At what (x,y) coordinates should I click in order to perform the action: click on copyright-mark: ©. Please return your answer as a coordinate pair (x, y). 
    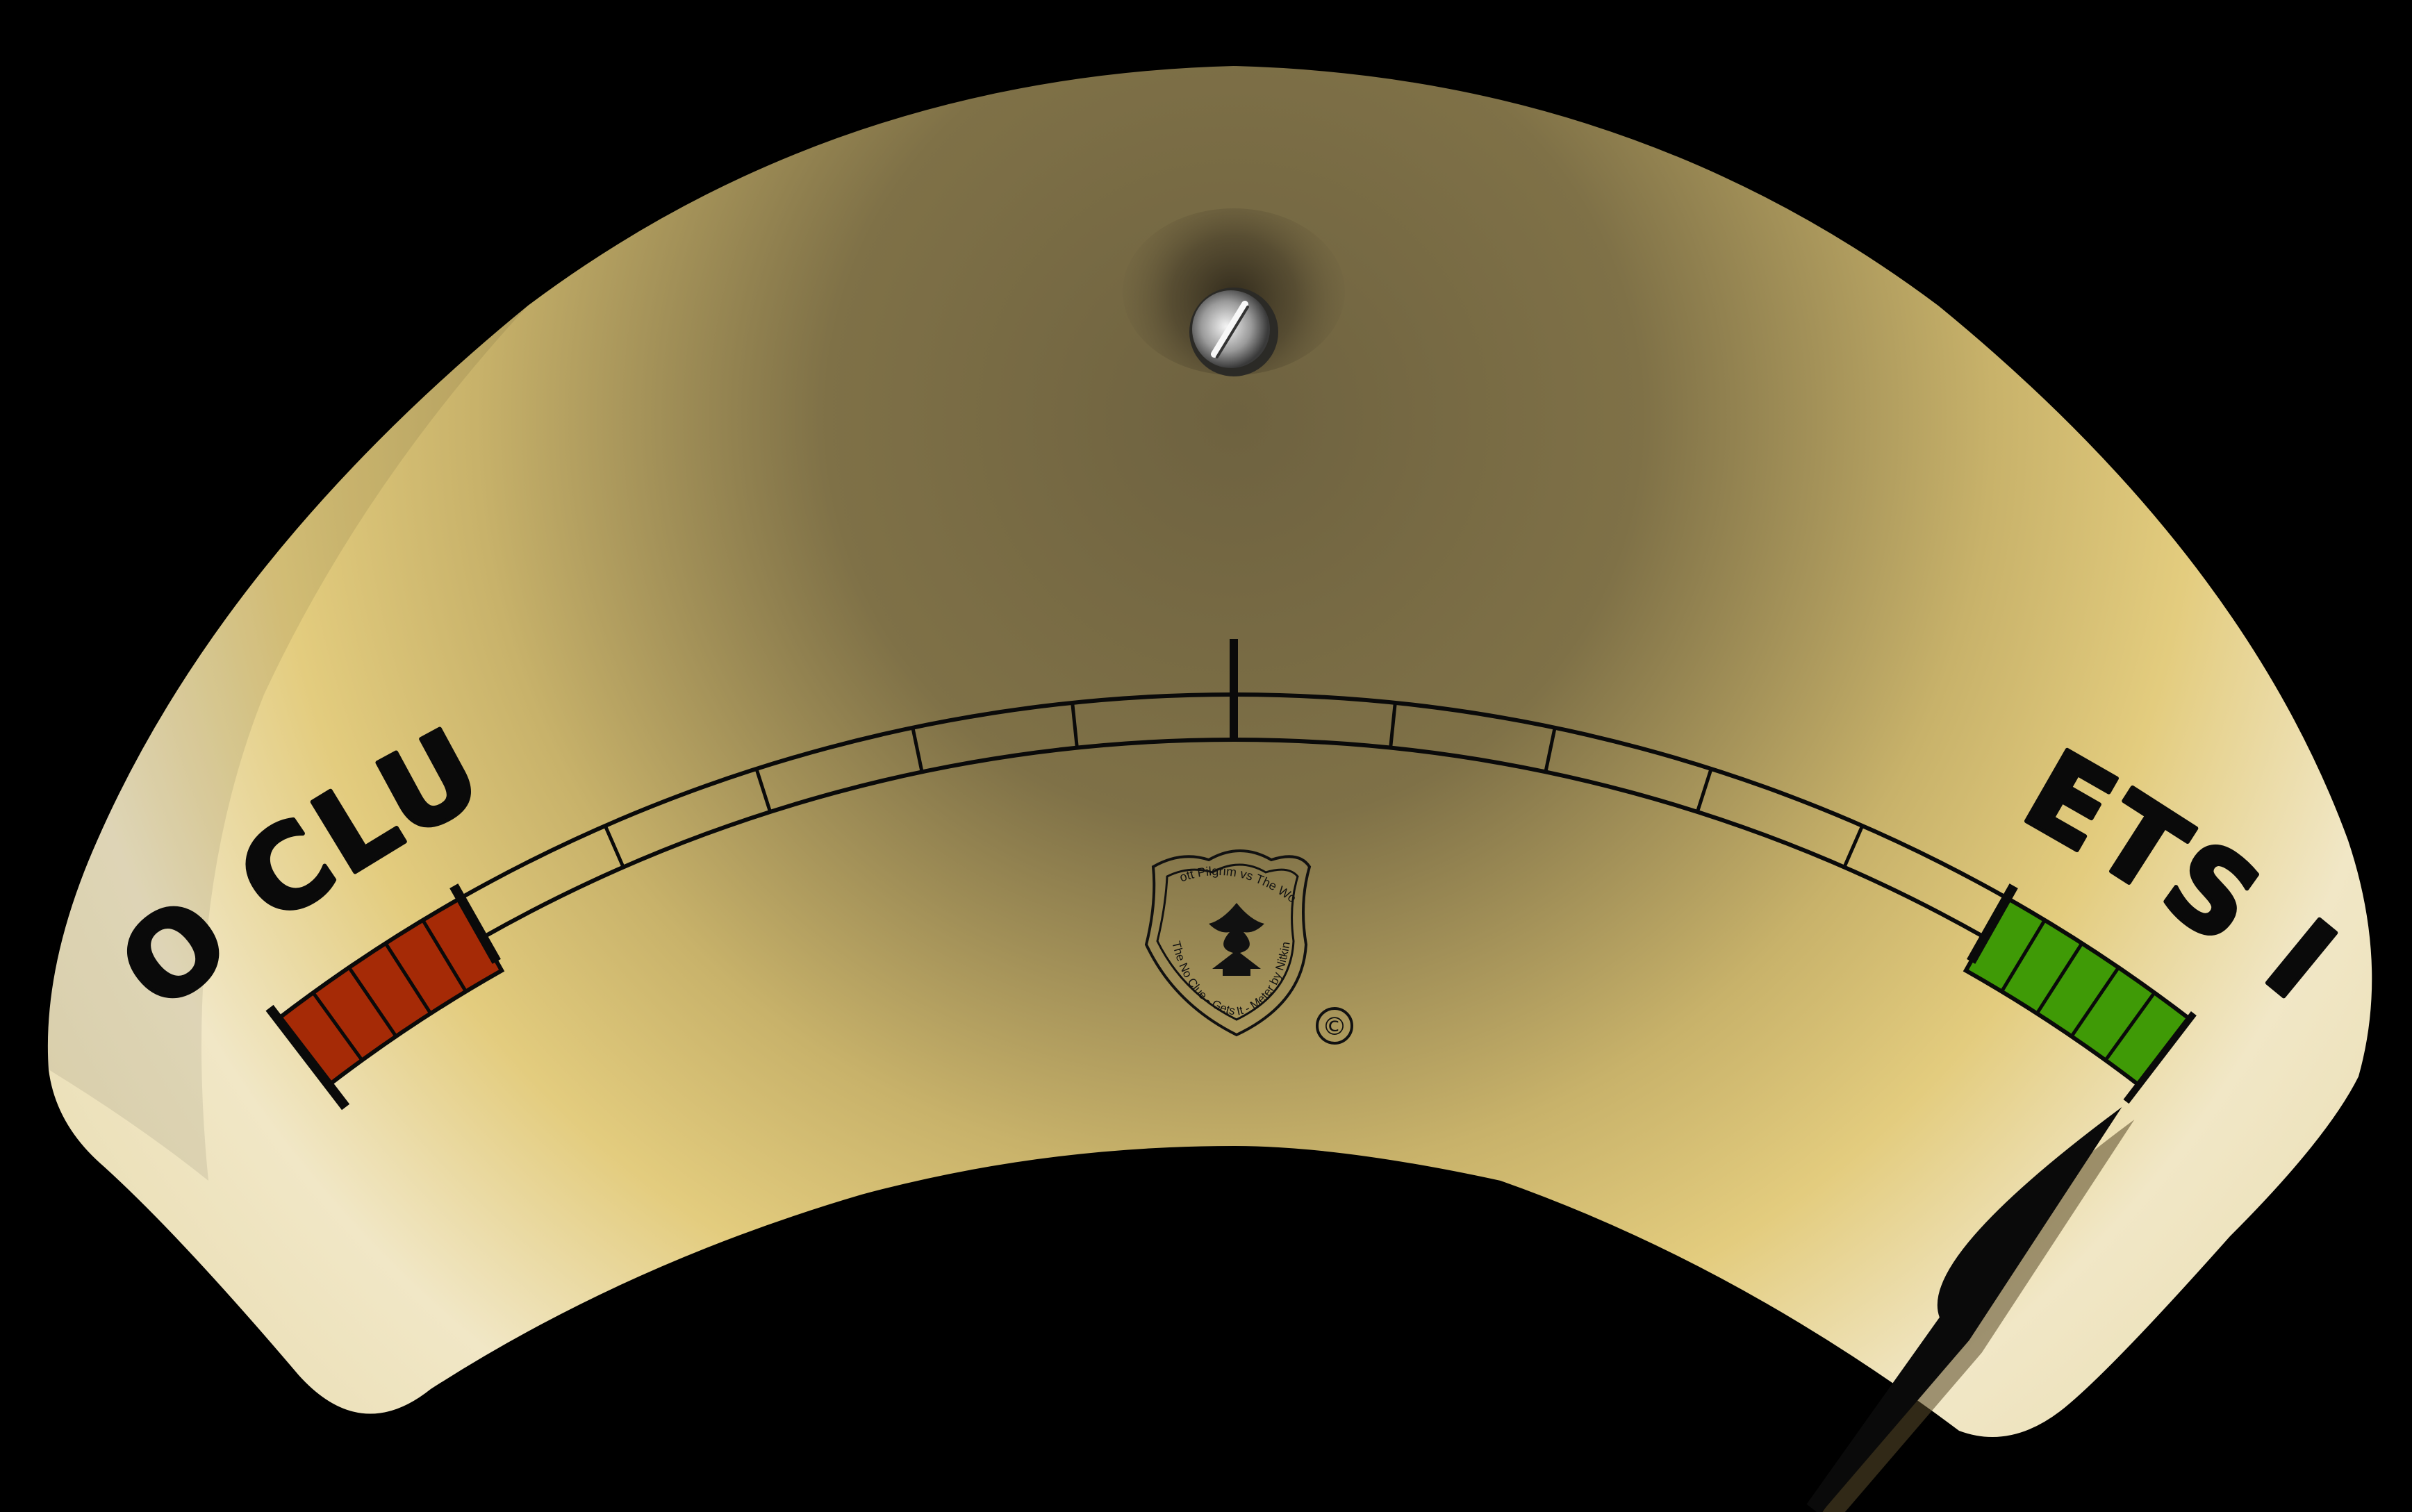
    Looking at the image, I should click on (1335, 1026).